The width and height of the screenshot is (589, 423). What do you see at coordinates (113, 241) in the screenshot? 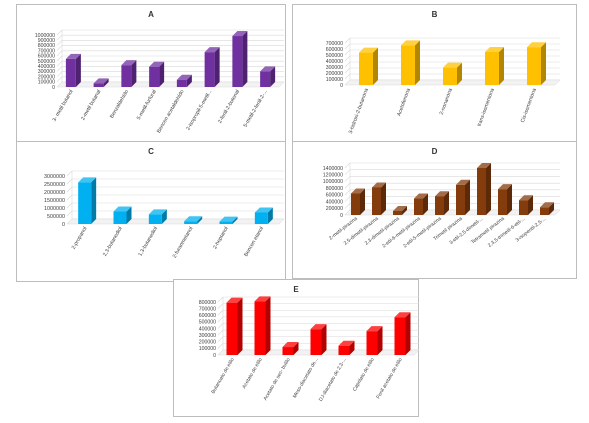
I see `x-tick-label: 2,3-butanediol` at bounding box center [113, 241].